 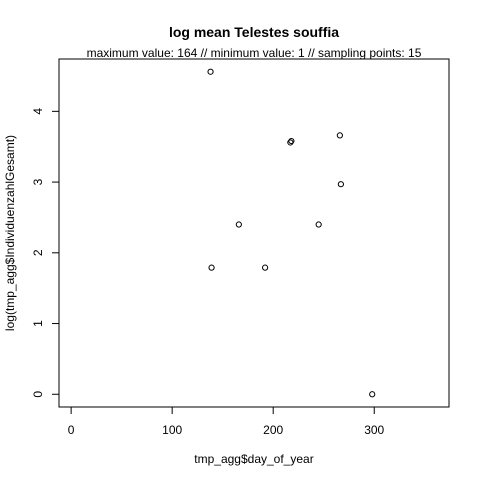 What do you see at coordinates (374, 430) in the screenshot?
I see `x-tick-label: 300` at bounding box center [374, 430].